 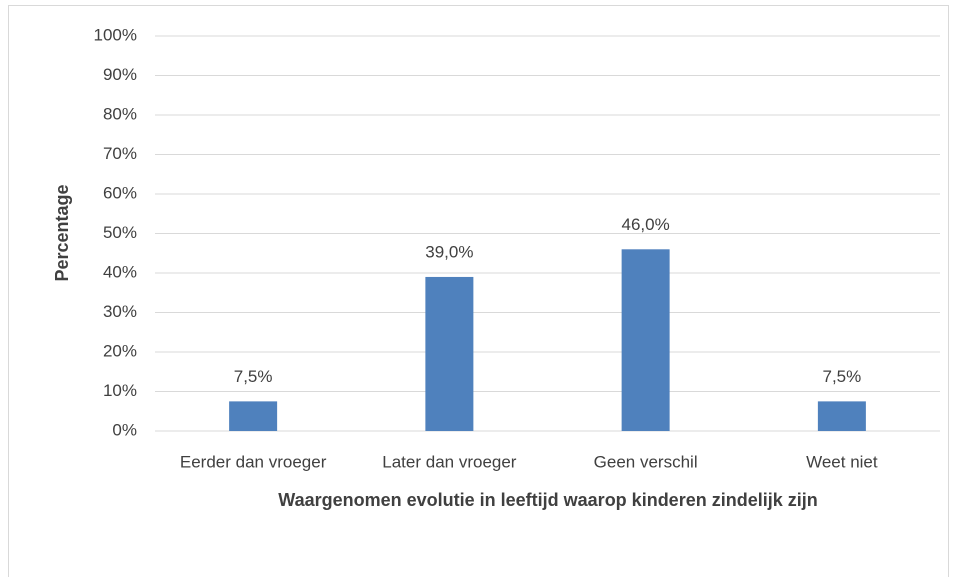 I want to click on value-label: 39,0%, so click(x=449, y=251).